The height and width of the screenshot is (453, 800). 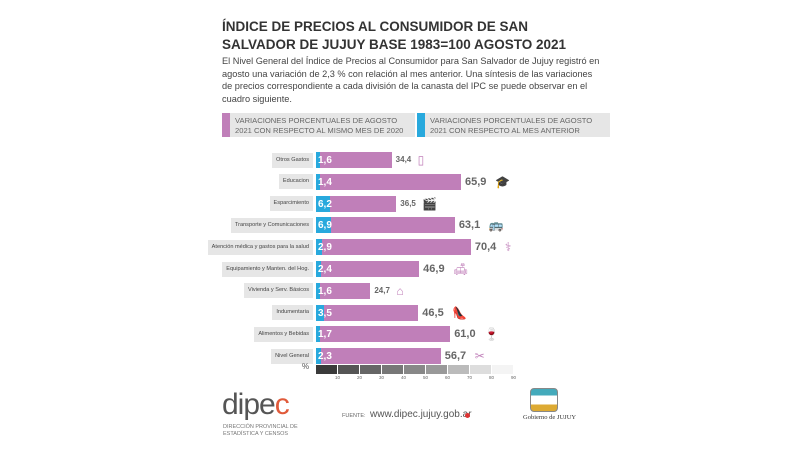 I want to click on sofa-icon: 🛋, so click(x=461, y=269).